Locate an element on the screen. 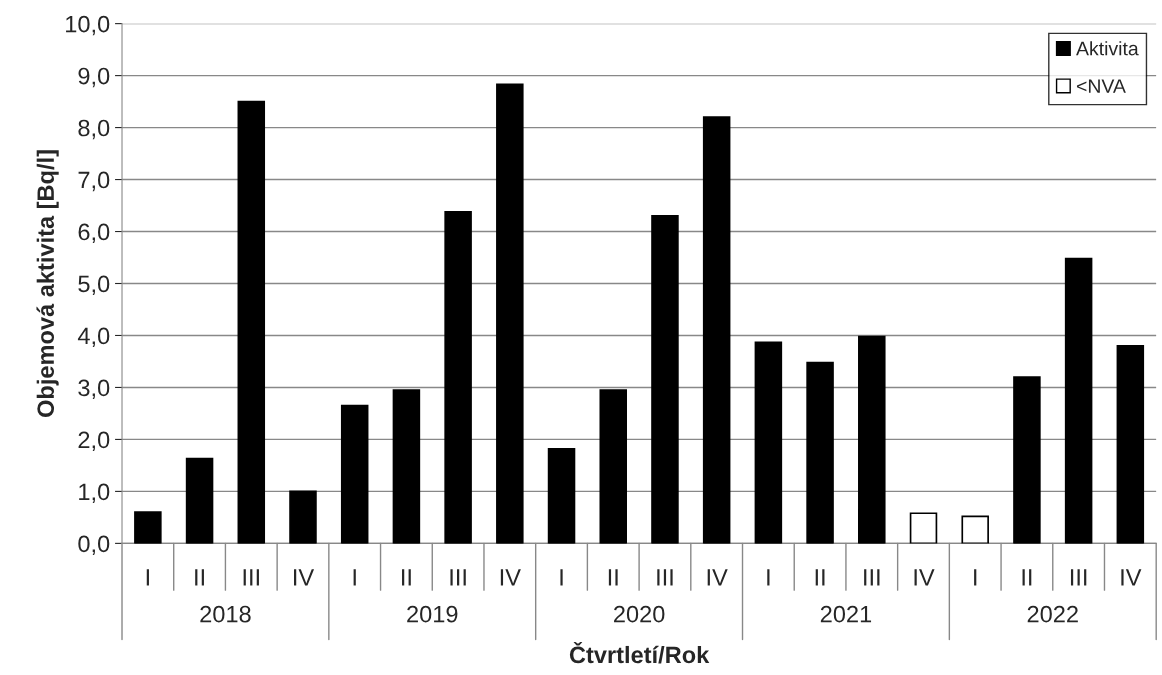 The image size is (1162, 675). text: 2019 is located at coordinates (432, 614).